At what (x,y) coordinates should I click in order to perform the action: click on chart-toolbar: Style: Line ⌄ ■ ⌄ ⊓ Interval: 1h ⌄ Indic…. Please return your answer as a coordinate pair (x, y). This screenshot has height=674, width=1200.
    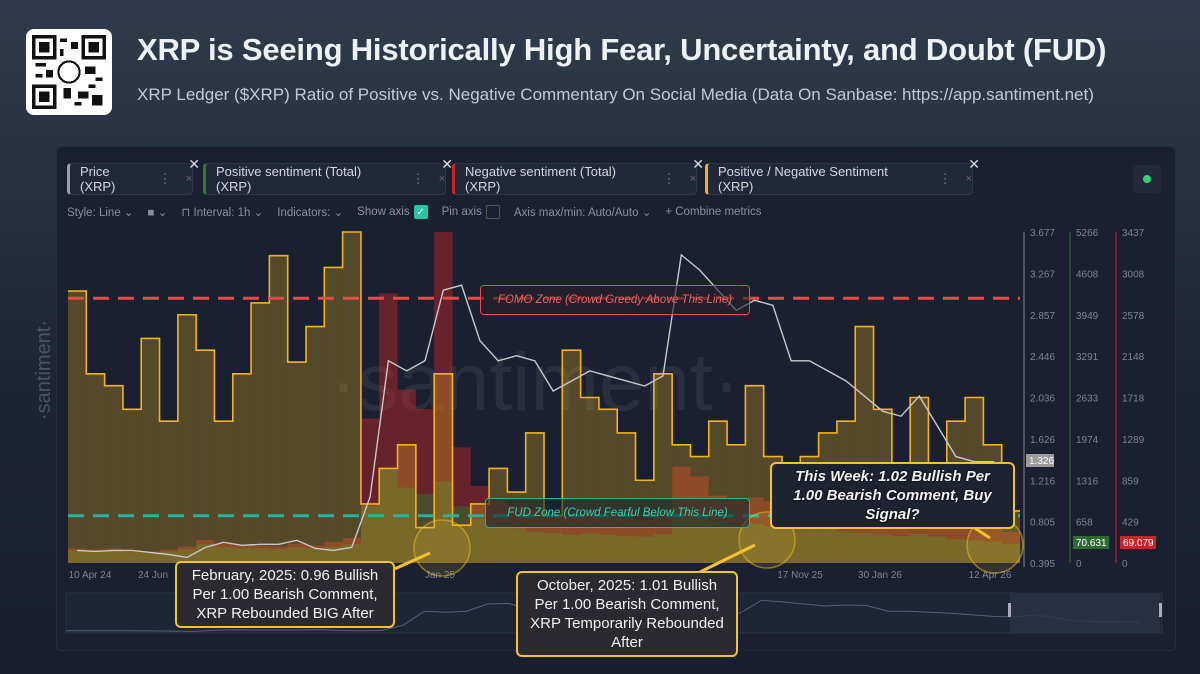
    Looking at the image, I should click on (414, 212).